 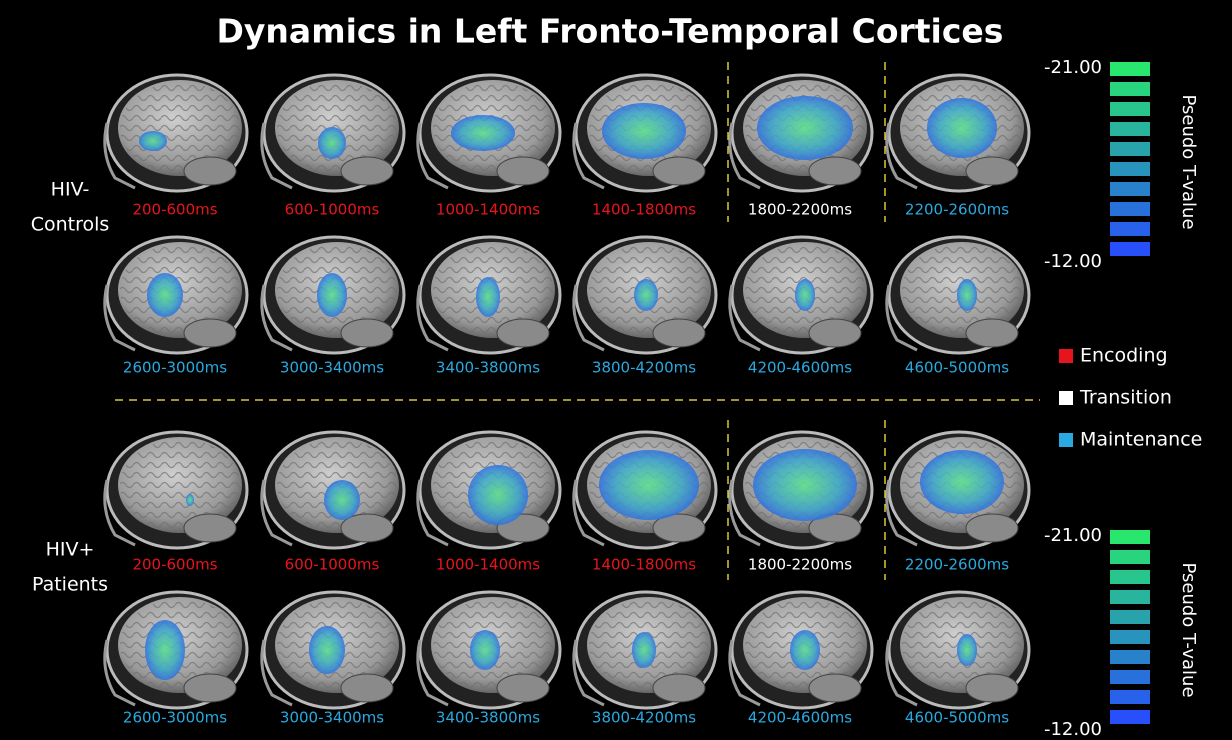 I want to click on group-label: Controls, so click(x=70, y=225).